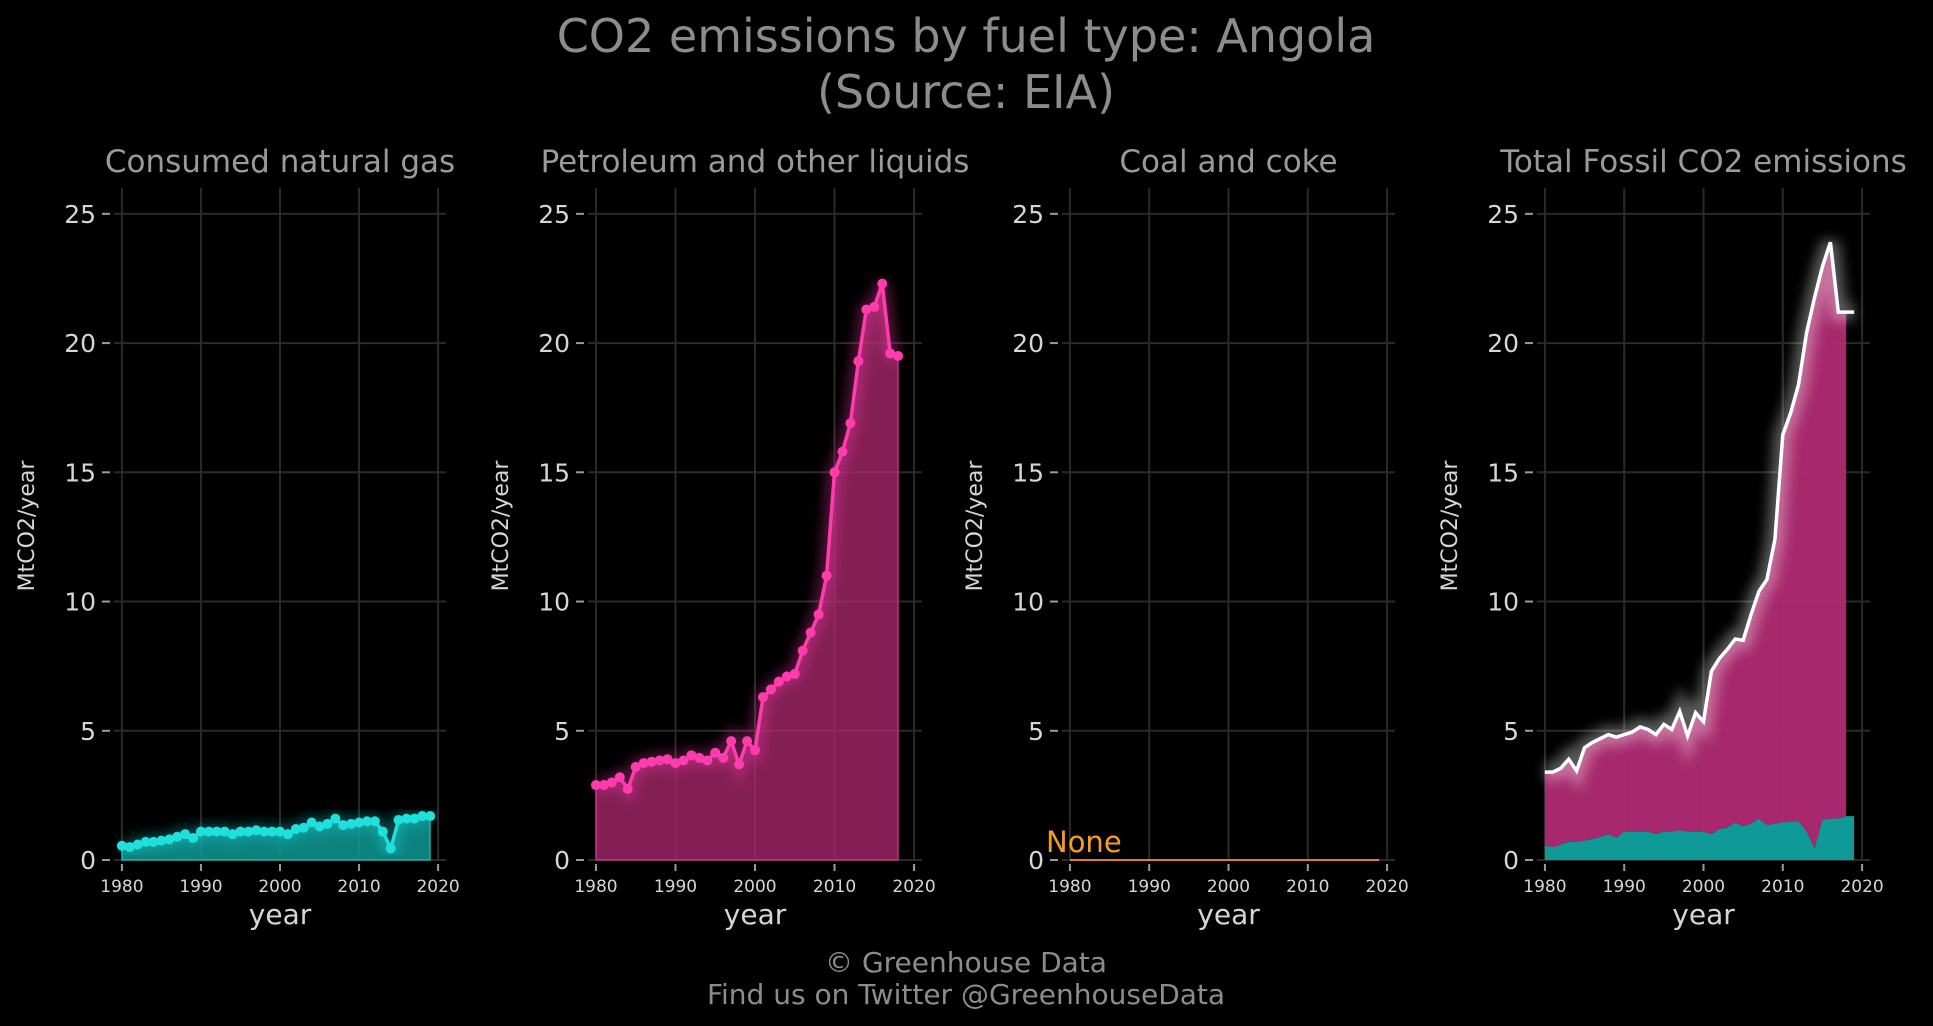 The height and width of the screenshot is (1026, 1933). Describe the element at coordinates (1228, 162) in the screenshot. I see `panel-title: Coal and coke` at that location.